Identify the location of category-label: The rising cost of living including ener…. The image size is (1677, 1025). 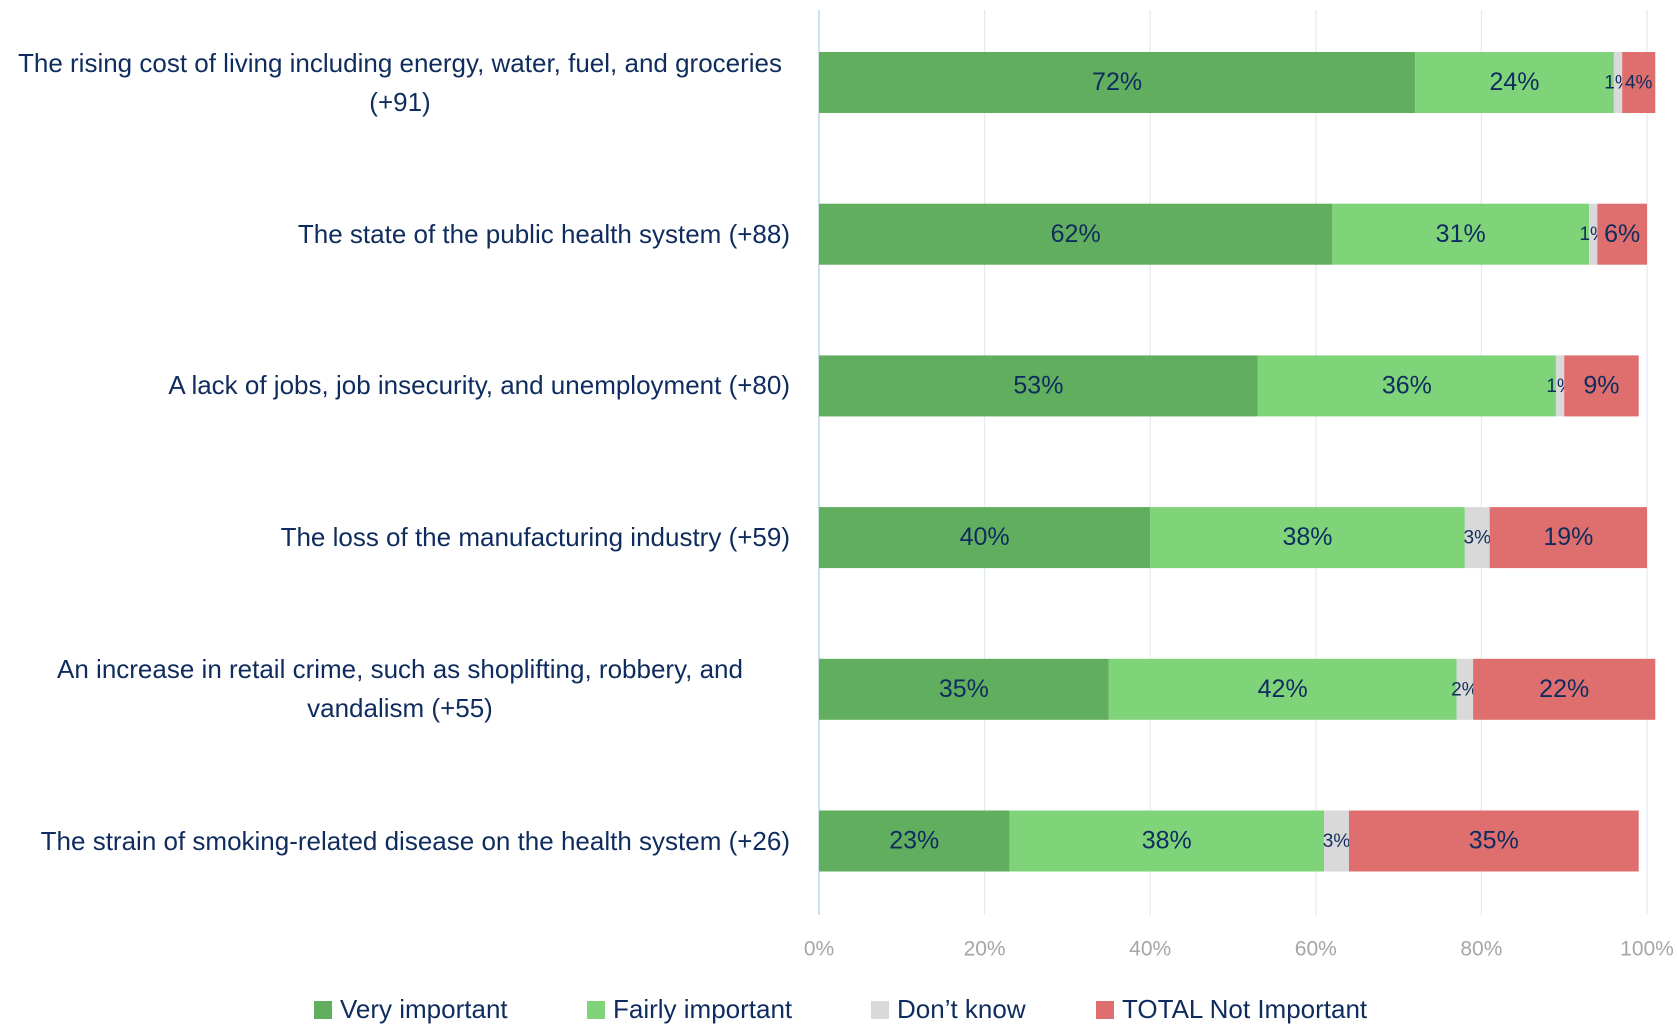
(400, 82).